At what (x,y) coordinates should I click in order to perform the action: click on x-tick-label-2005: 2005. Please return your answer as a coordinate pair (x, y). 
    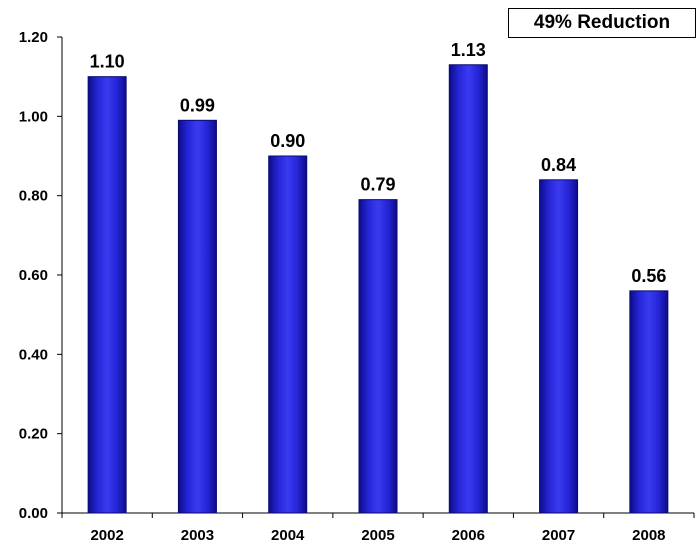
    Looking at the image, I should click on (377, 535).